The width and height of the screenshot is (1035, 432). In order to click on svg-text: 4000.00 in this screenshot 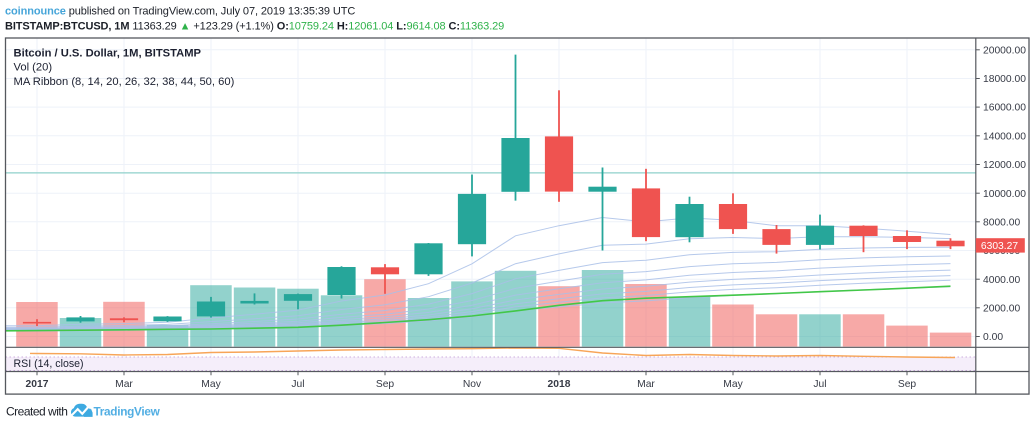, I will do `click(1001, 280)`.